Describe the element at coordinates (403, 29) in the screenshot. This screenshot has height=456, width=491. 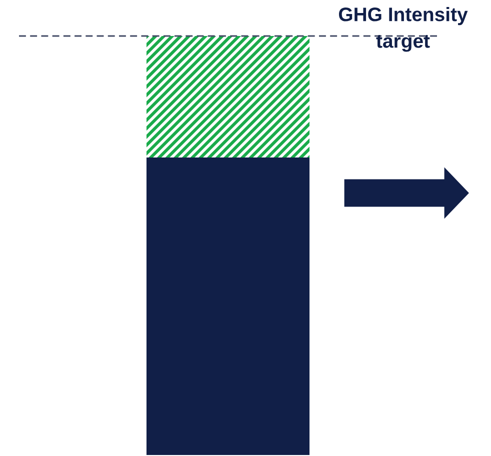
I see `ref-line-label: GHG Intensity target` at that location.